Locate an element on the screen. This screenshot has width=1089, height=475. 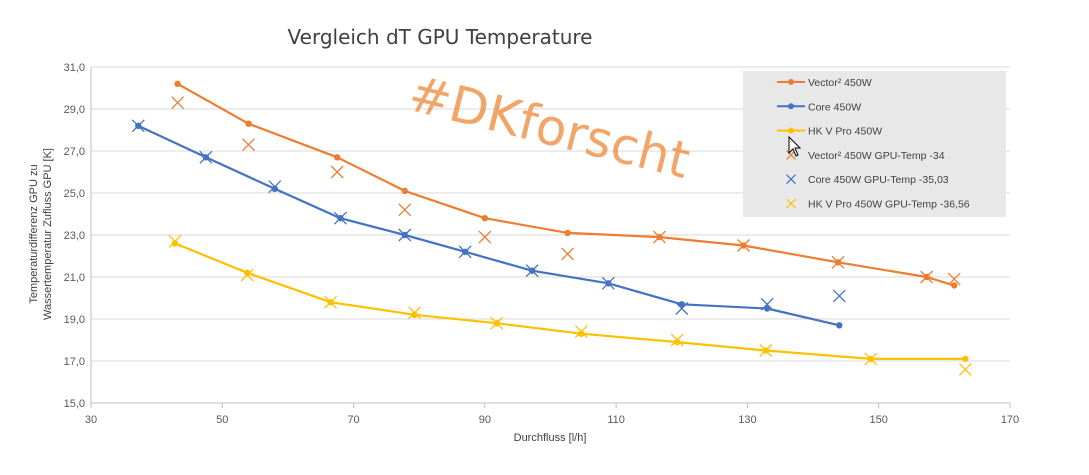
y-tick-label: 29,0 is located at coordinates (74, 110).